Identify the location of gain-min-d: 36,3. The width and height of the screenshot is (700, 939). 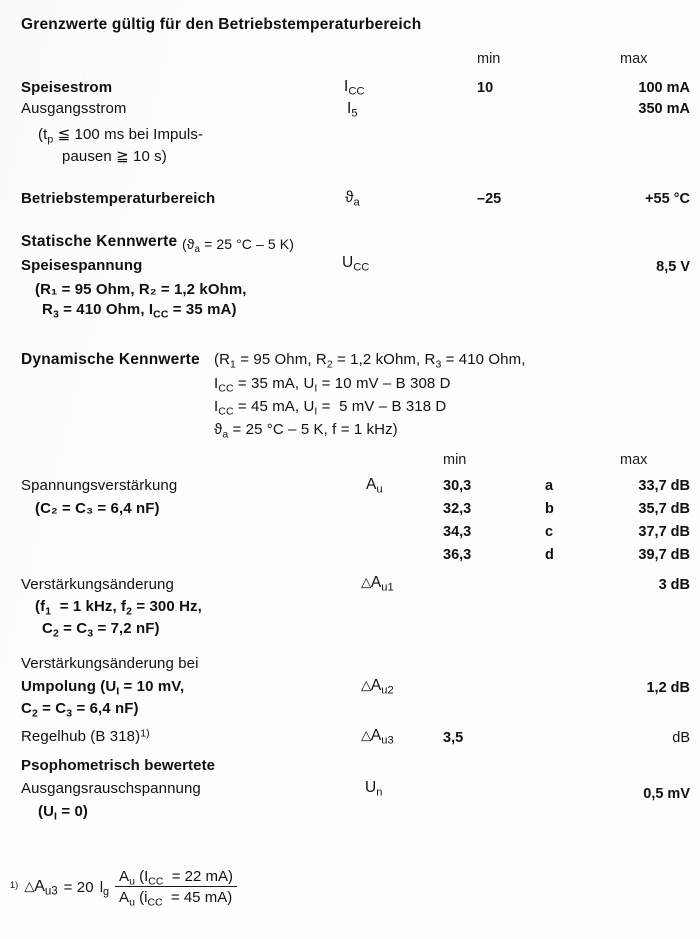
(457, 555).